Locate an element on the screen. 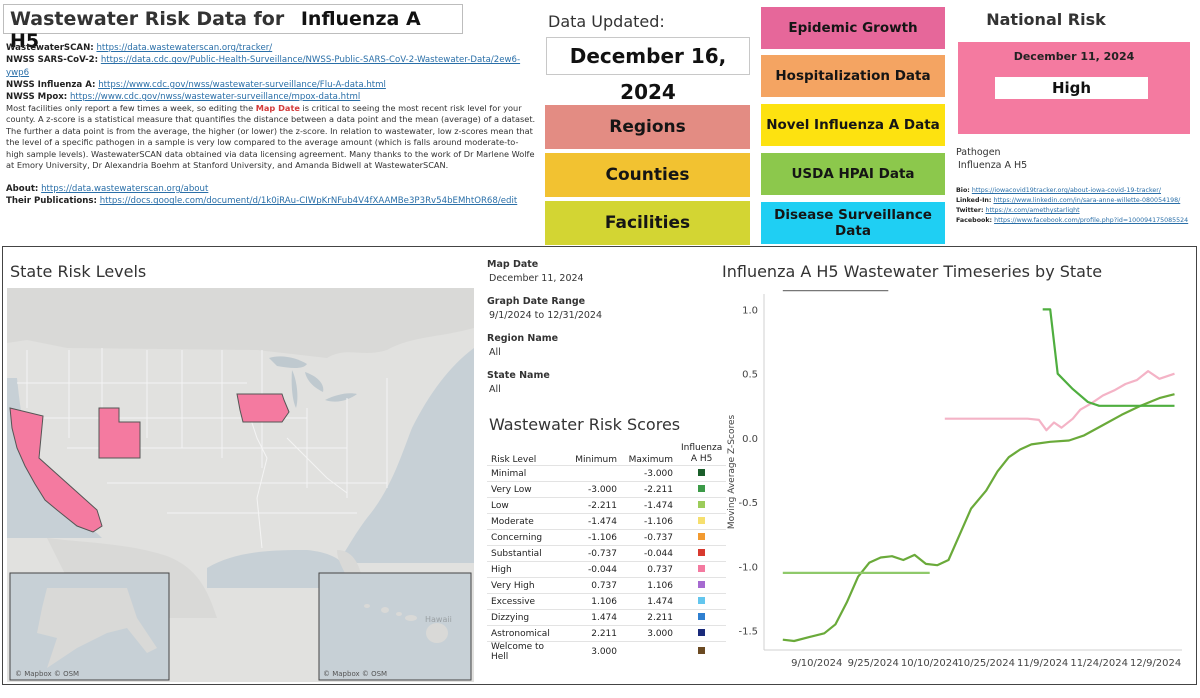 Image resolution: width=1200 pixels, height=698 pixels. atlantic-ocean is located at coordinates (405, 455).